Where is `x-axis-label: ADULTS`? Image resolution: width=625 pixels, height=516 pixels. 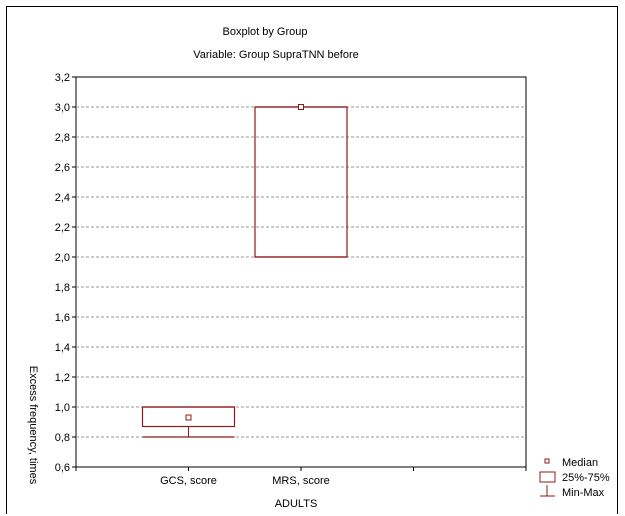 x-axis-label: ADULTS is located at coordinates (296, 504).